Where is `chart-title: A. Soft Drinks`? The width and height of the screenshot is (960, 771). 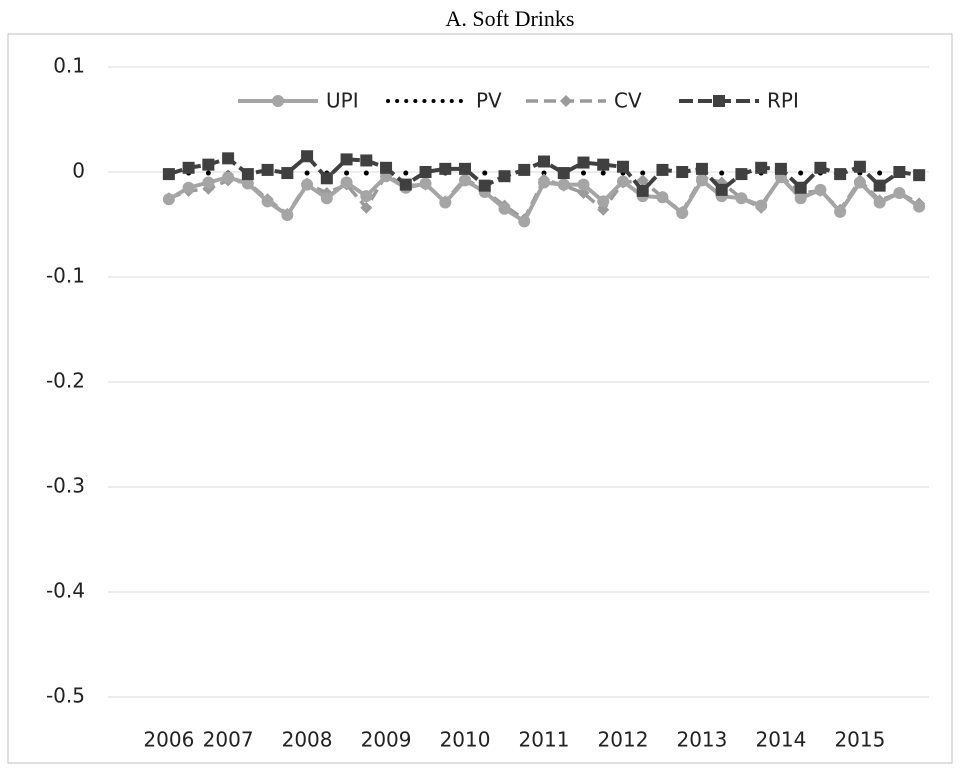
chart-title: A. Soft Drinks is located at coordinates (510, 18).